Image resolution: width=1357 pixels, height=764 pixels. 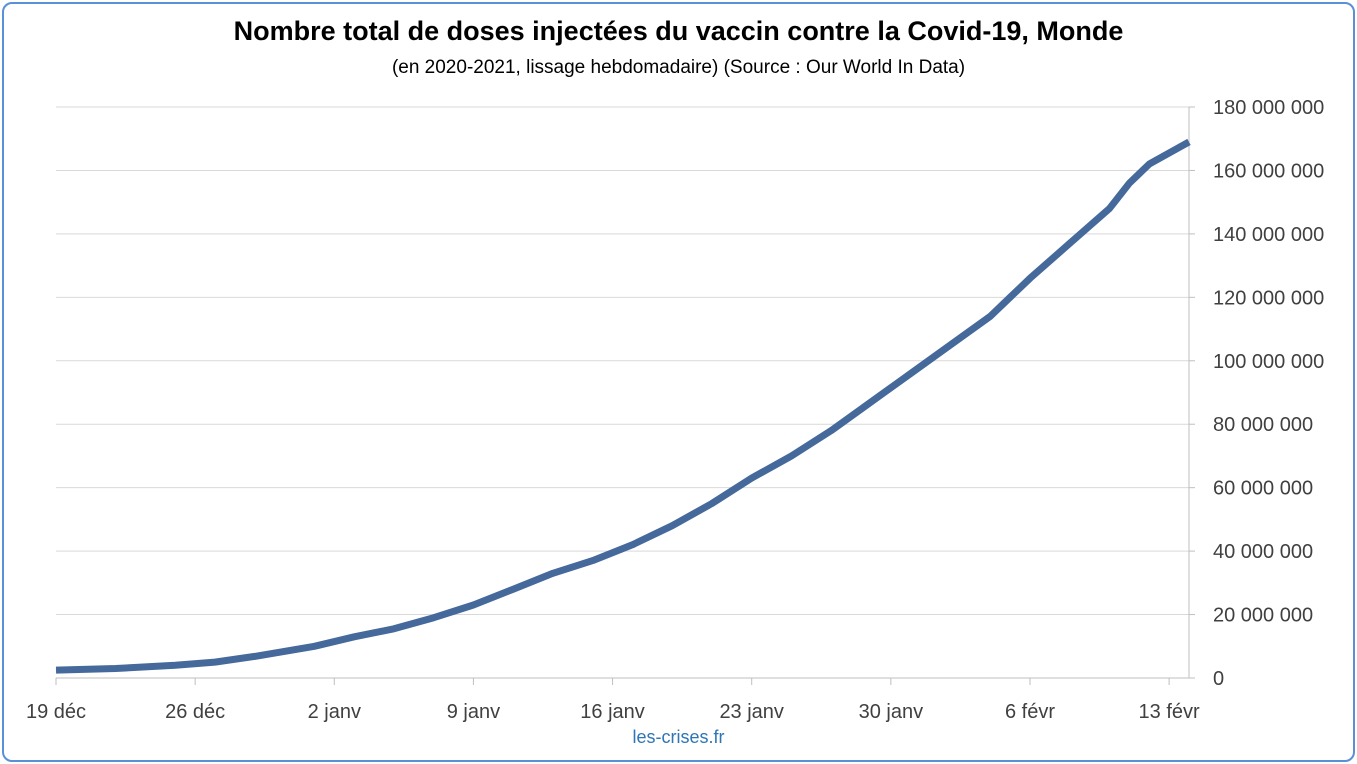 I want to click on x-tick-label: 19 déc, so click(x=56, y=712).